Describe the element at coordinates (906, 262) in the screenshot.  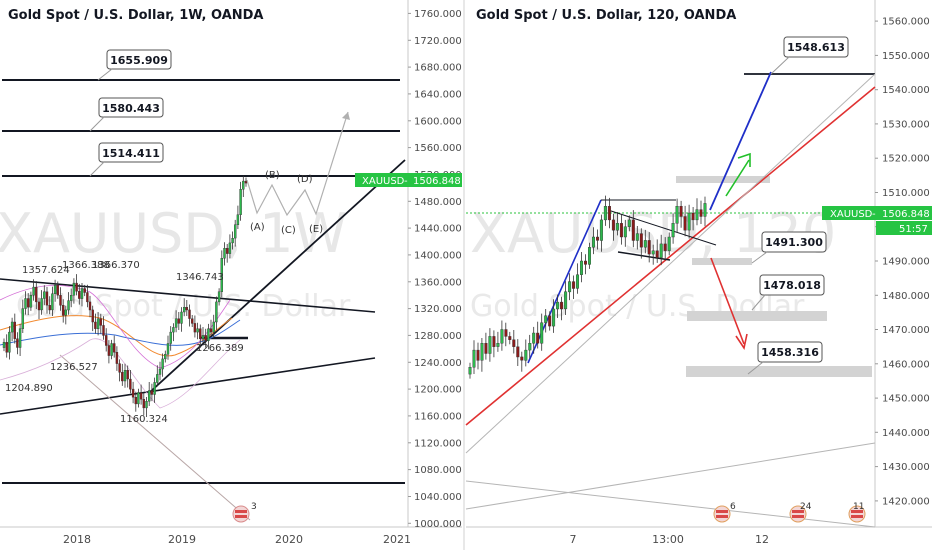
I see `intraday-y-tick-label: 1490.000` at that location.